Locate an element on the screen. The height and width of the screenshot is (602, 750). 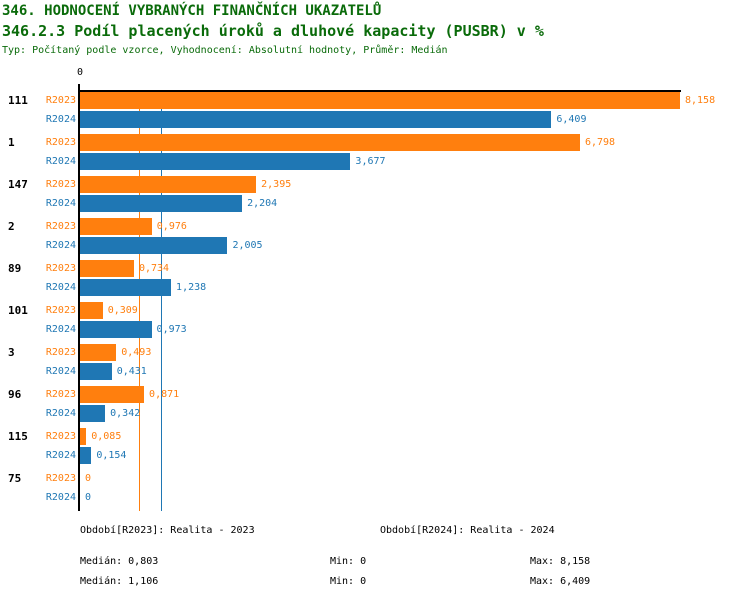
y-axis-line is located at coordinates (79, 297).